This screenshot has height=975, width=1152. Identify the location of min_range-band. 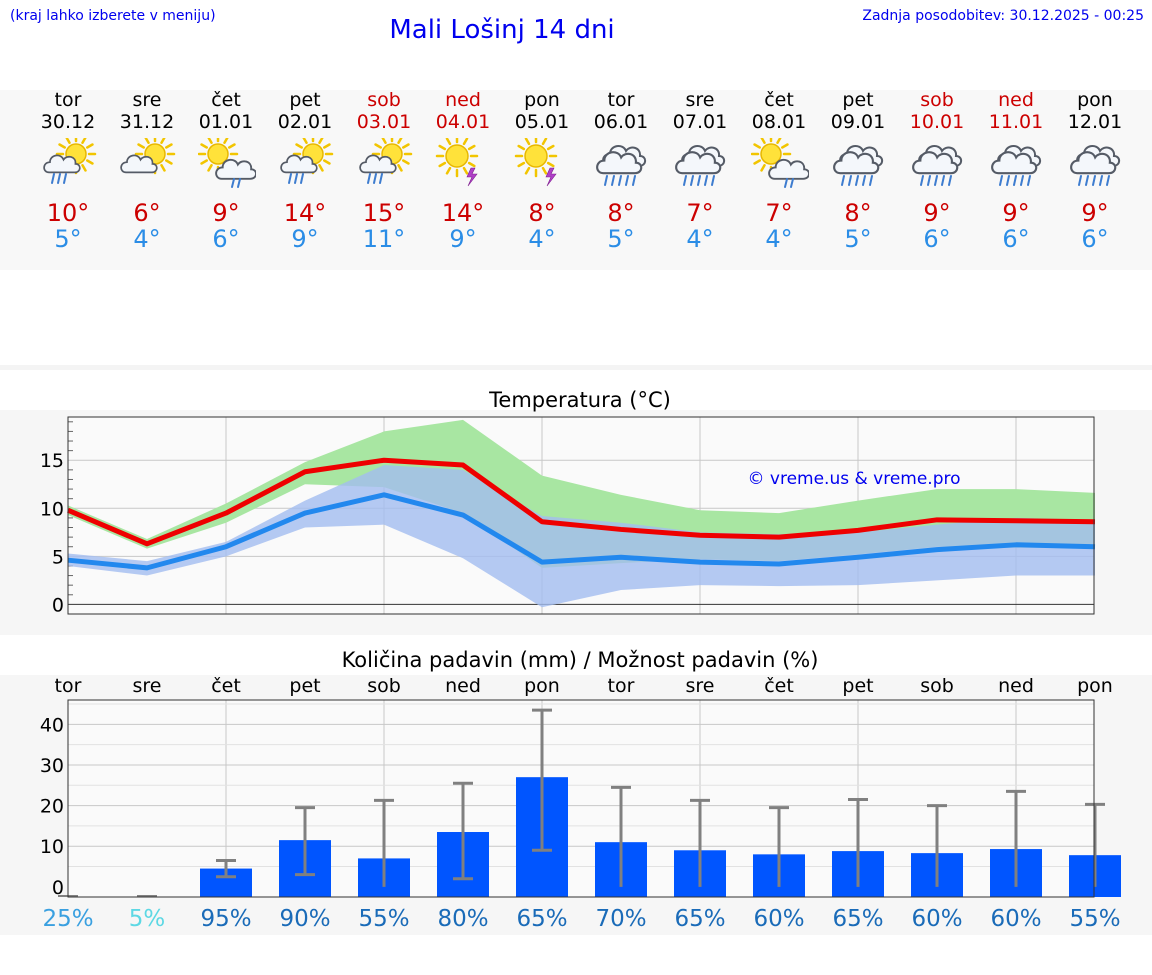
(581, 536).